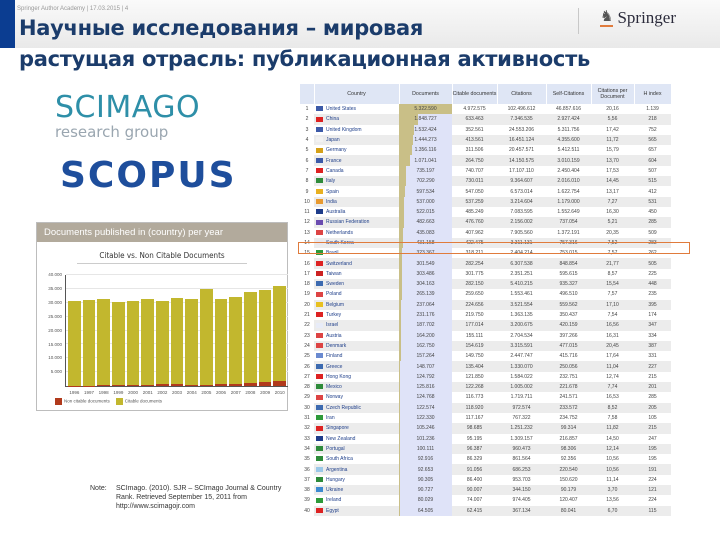 This screenshot has height=540, width=720. I want to click on country-link: Ukraine, so click(335, 490).